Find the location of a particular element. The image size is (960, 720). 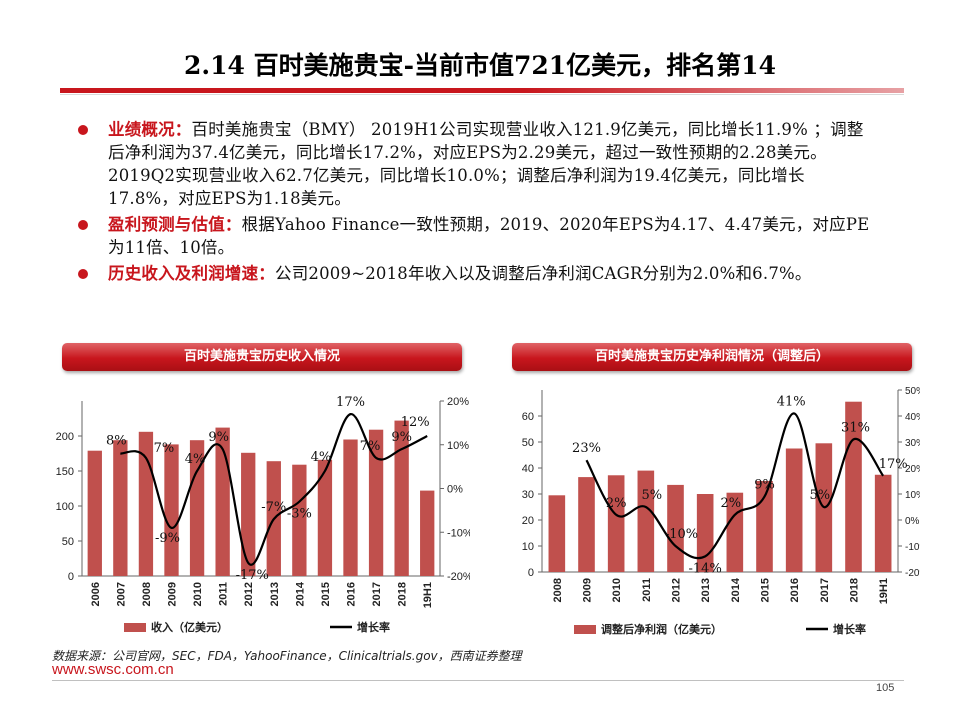

bullet-text: 公司2009~2018年收入以及调整后净利润CAGR分别为2.0%和6.7%。 is located at coordinates (543, 273).